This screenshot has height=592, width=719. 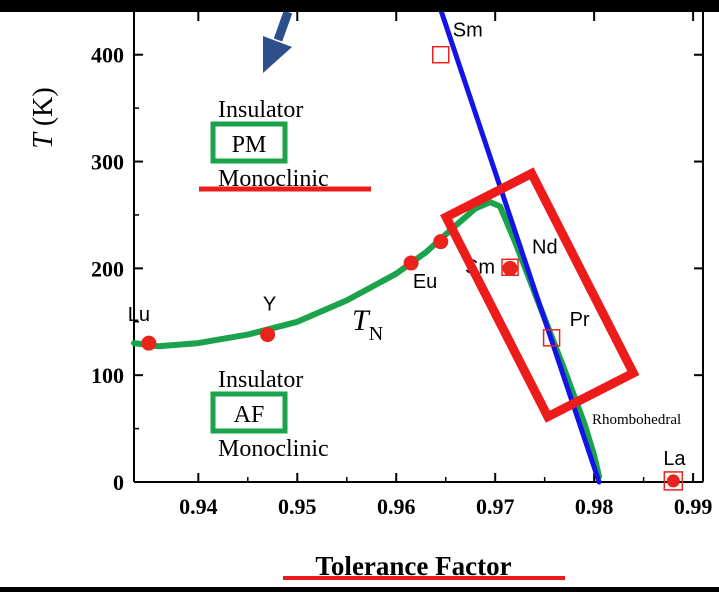 What do you see at coordinates (118, 482) in the screenshot?
I see `y-tick-label: 0` at bounding box center [118, 482].